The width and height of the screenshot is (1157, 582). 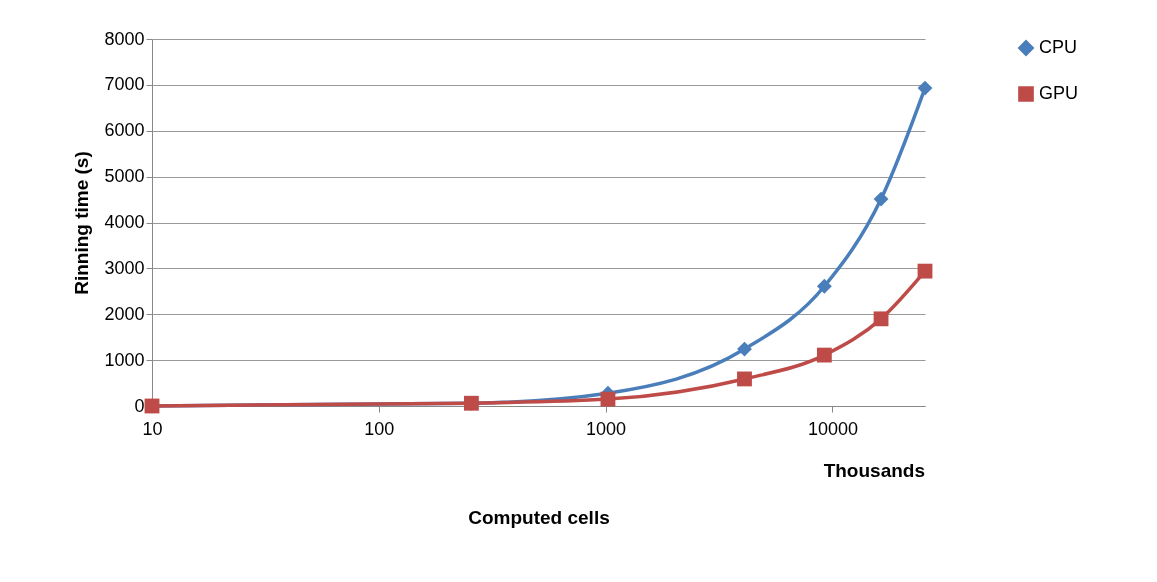 I want to click on x-tick-label: 10000, so click(x=832, y=428).